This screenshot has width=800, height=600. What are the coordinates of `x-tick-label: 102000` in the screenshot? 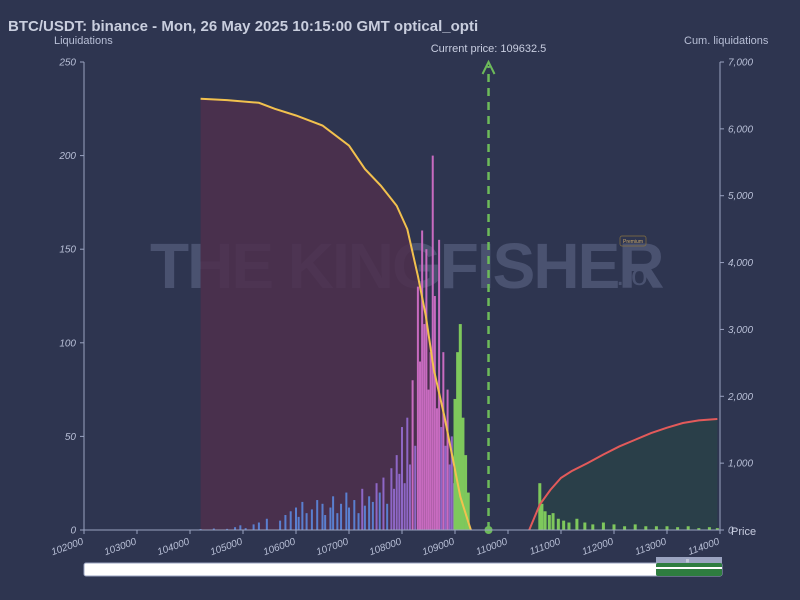 It's located at (68, 547).